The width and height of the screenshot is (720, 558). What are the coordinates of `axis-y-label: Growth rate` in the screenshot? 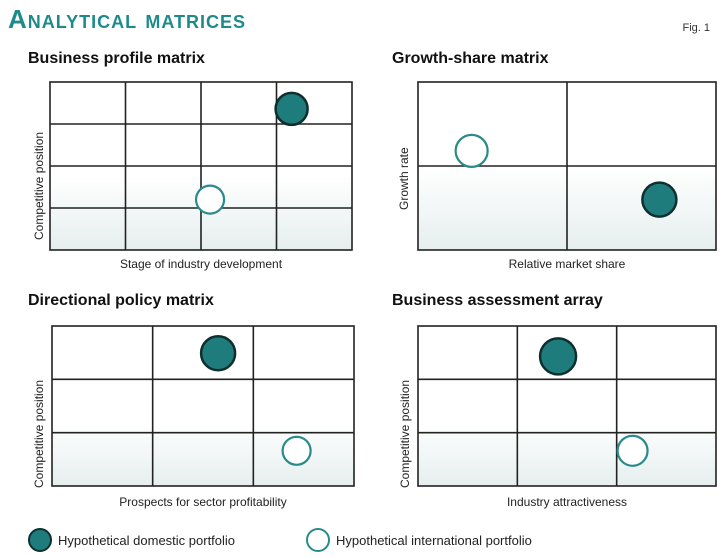 It's located at (404, 178).